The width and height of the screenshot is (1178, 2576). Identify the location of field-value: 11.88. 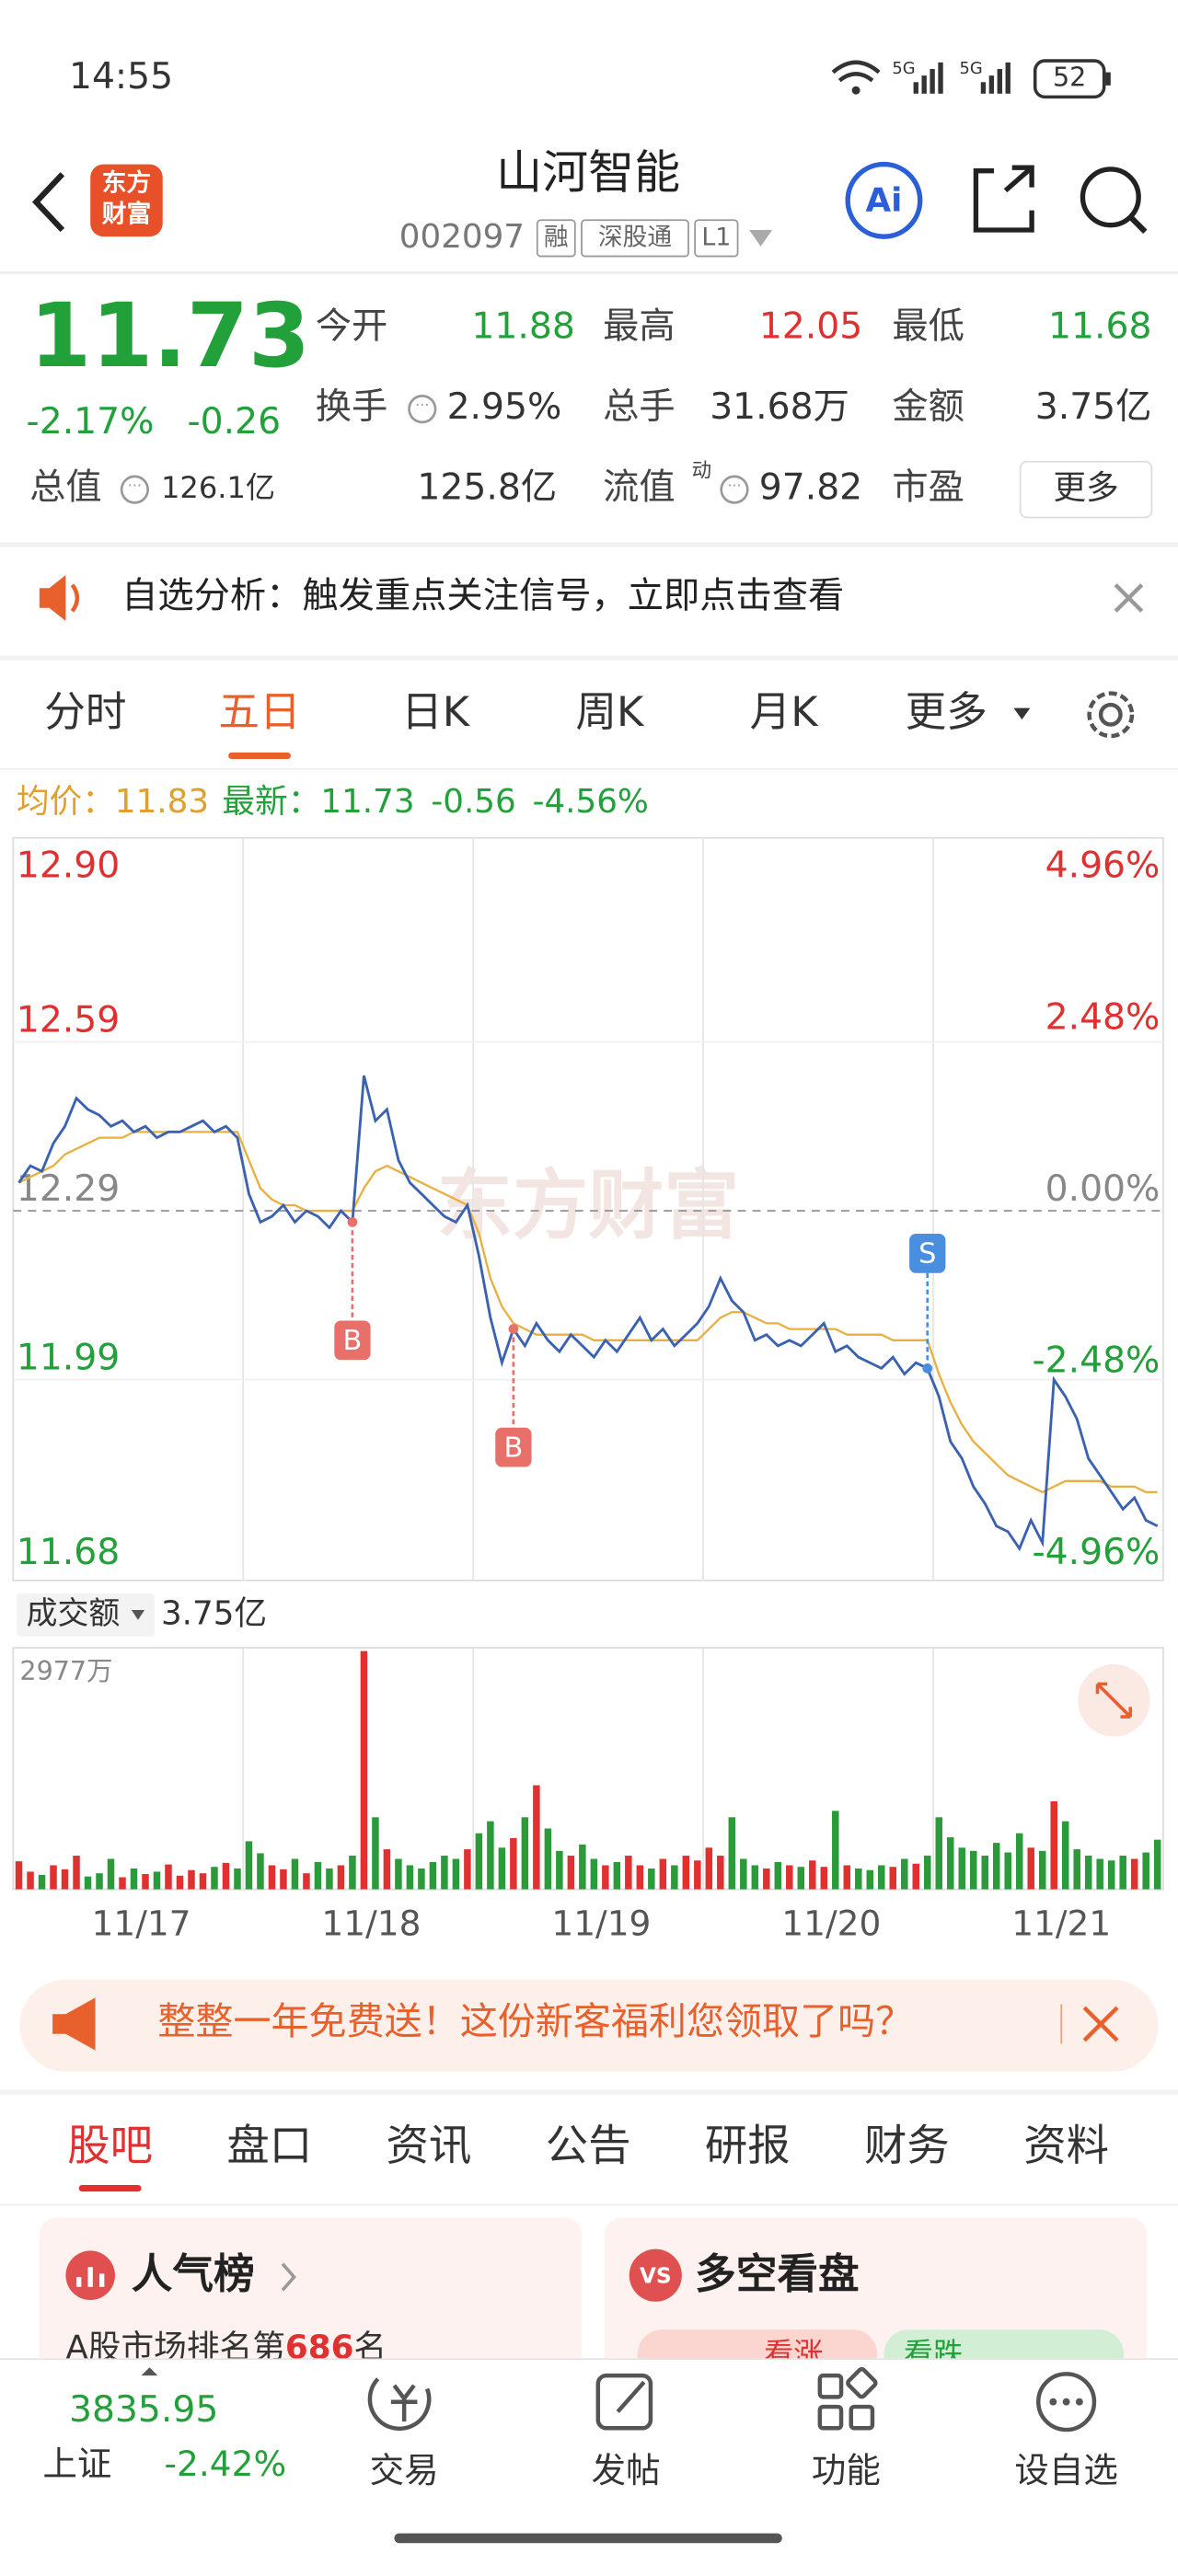
(522, 327).